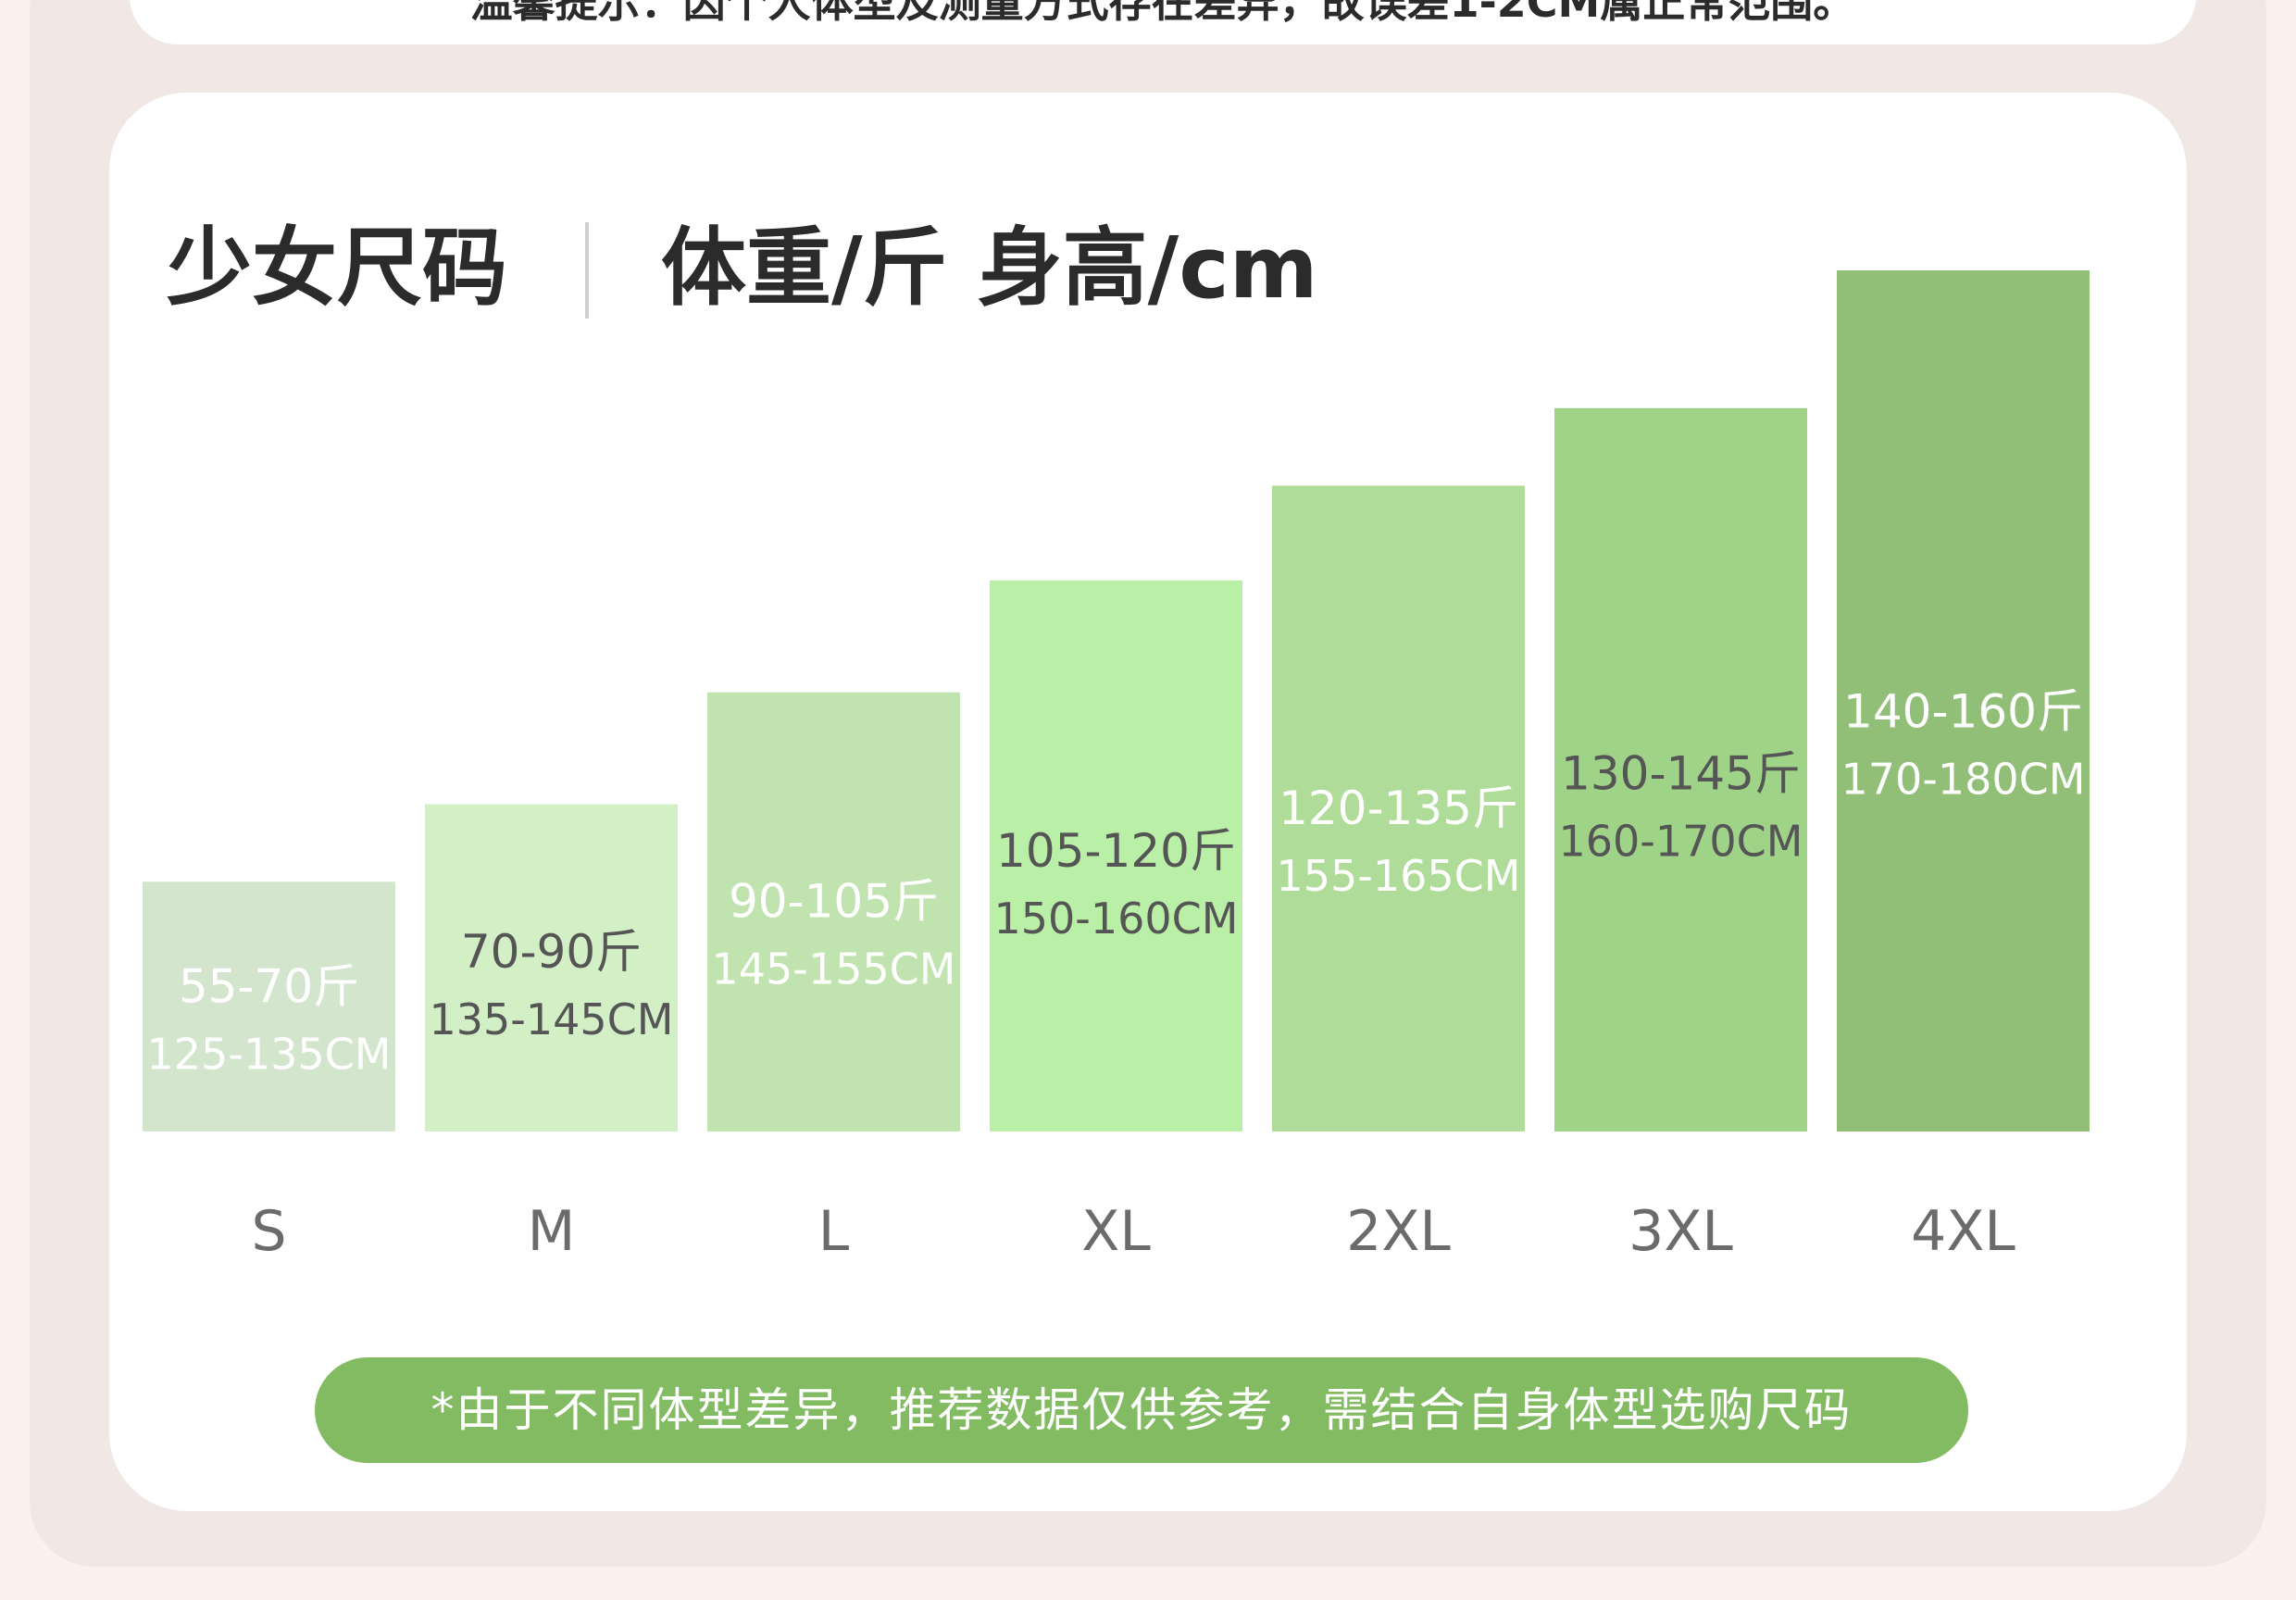 The height and width of the screenshot is (1600, 2296). Describe the element at coordinates (1398, 1231) in the screenshot. I see `size-label-2xl: 2XL` at that location.